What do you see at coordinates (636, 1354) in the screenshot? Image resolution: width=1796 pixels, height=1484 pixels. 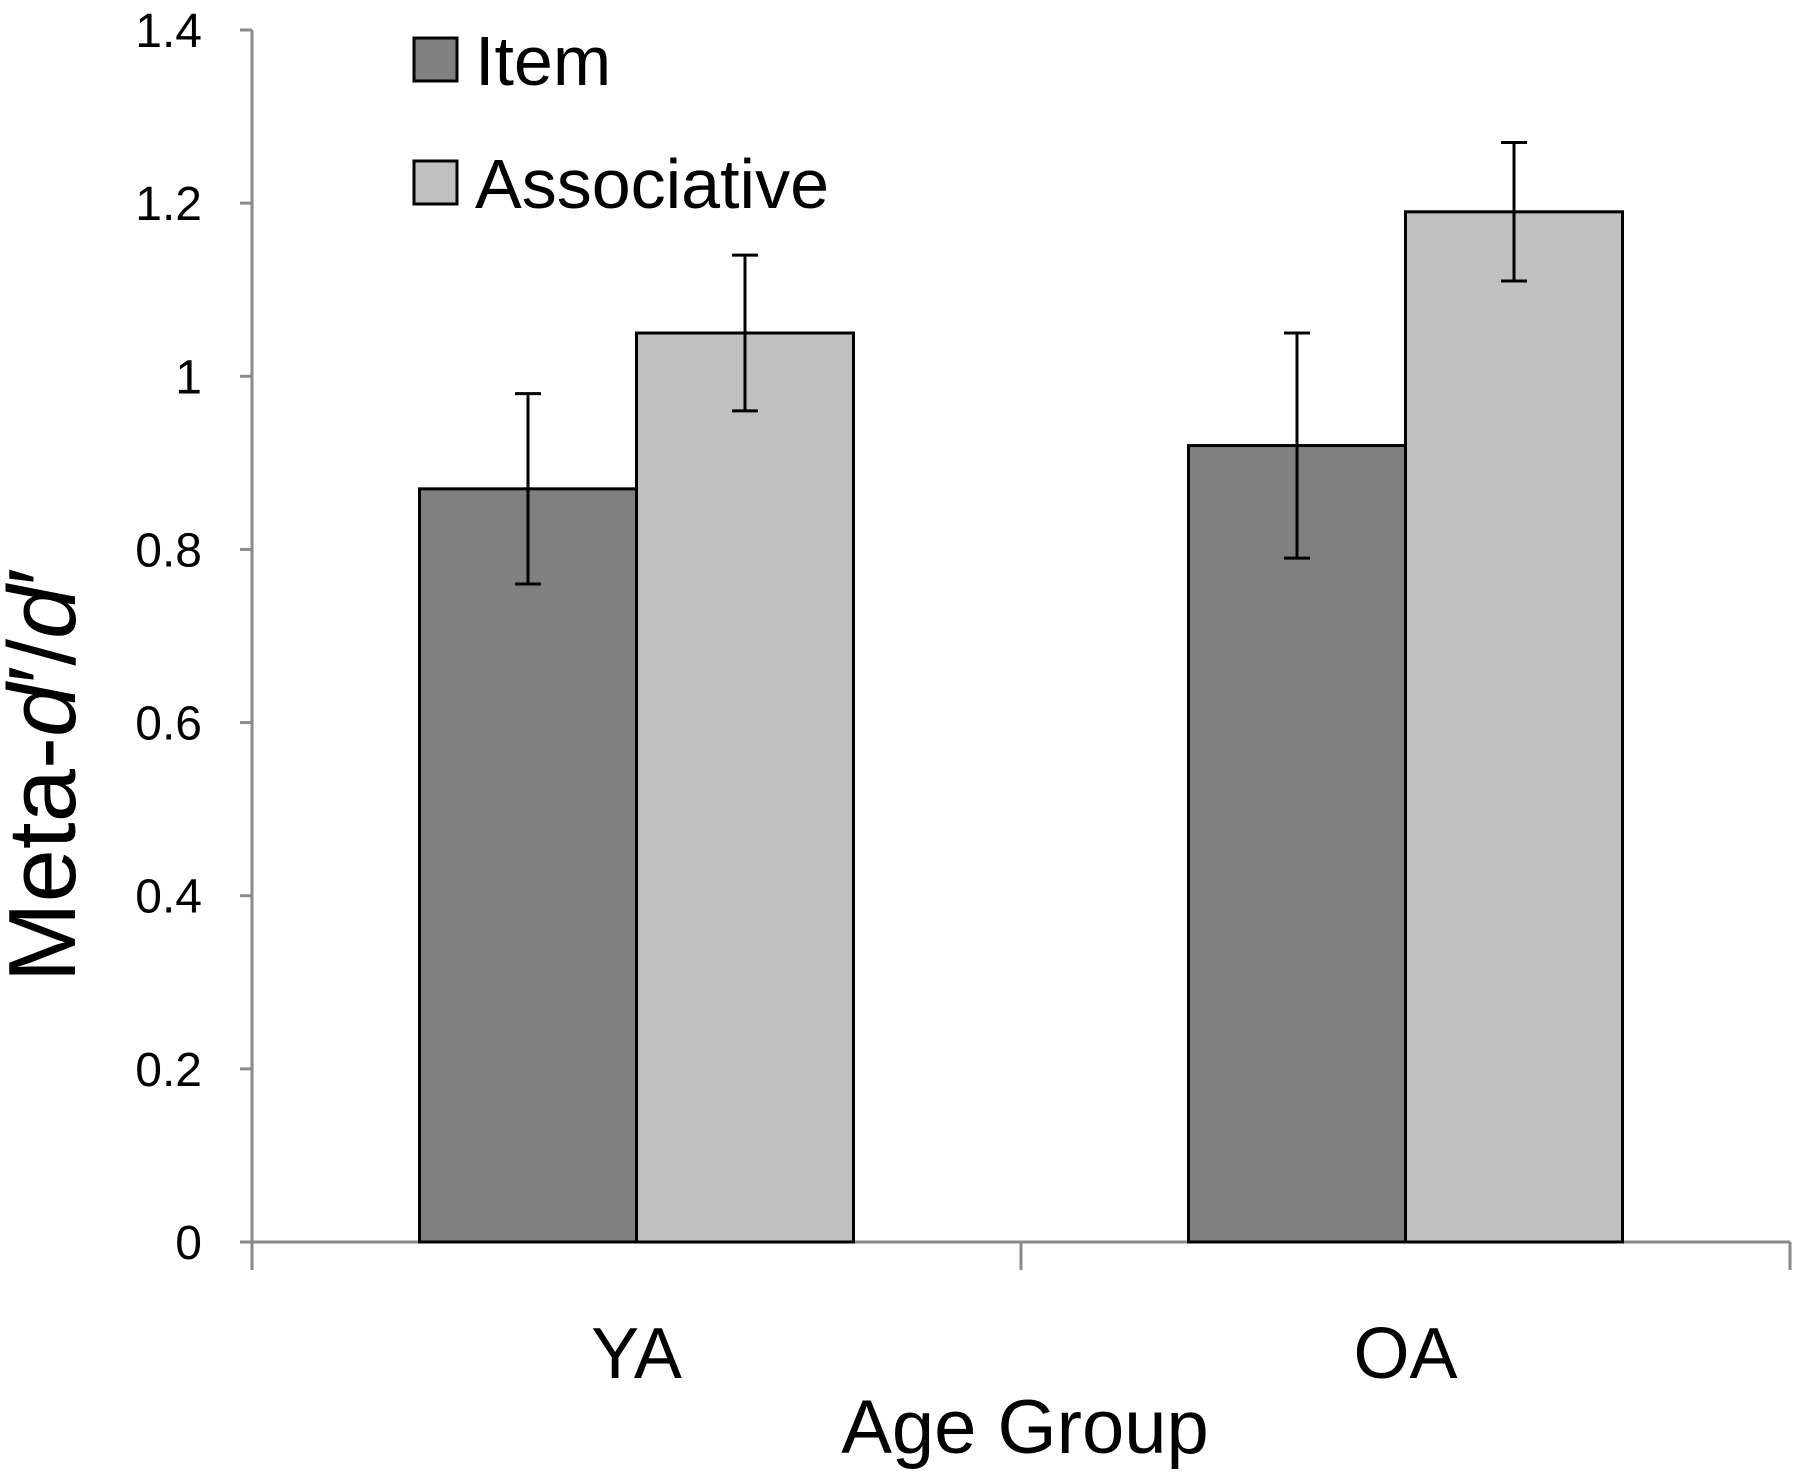 I see `x-tick-label: YA` at bounding box center [636, 1354].